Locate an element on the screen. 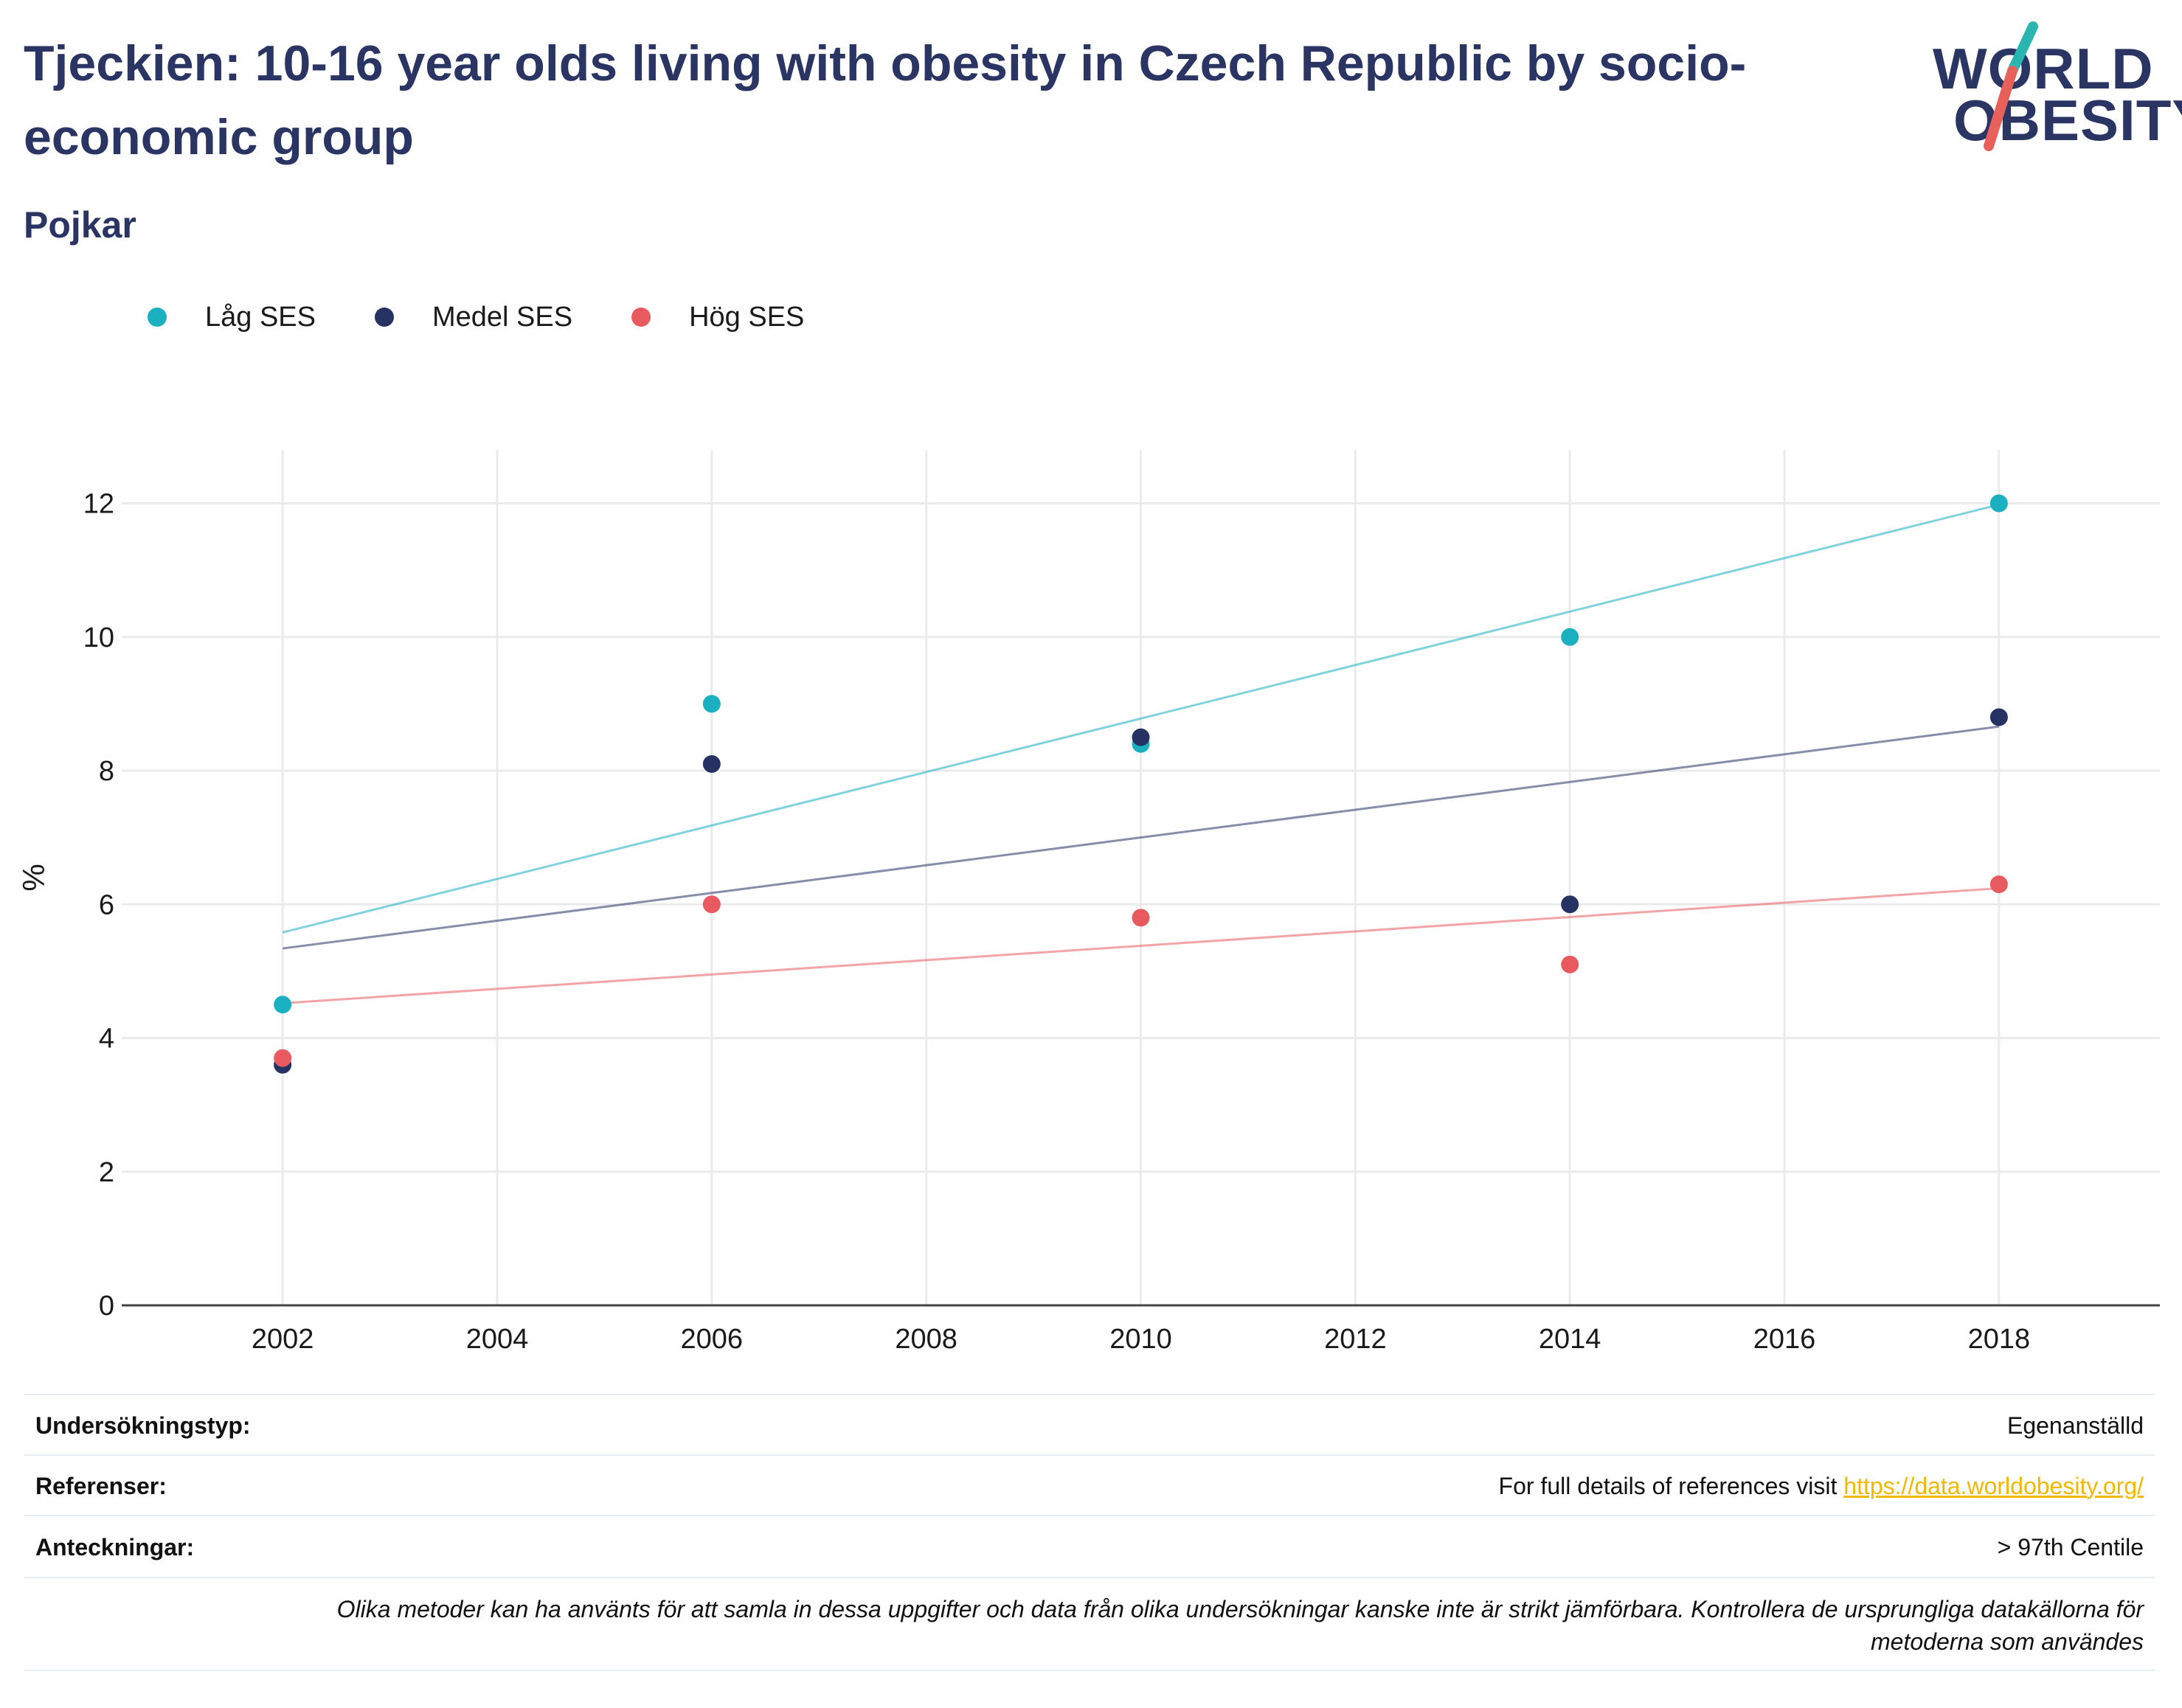 The height and width of the screenshot is (1708, 2182). y-tick-label: 12 is located at coordinates (98, 505).